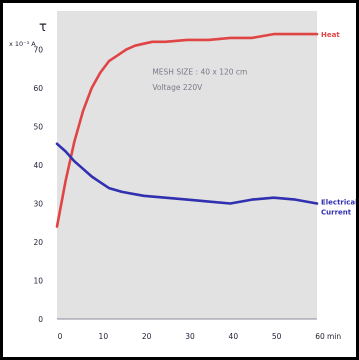 This screenshot has height=360, width=359. Describe the element at coordinates (330, 35) in the screenshot. I see `series-label-heat: Heat` at that location.